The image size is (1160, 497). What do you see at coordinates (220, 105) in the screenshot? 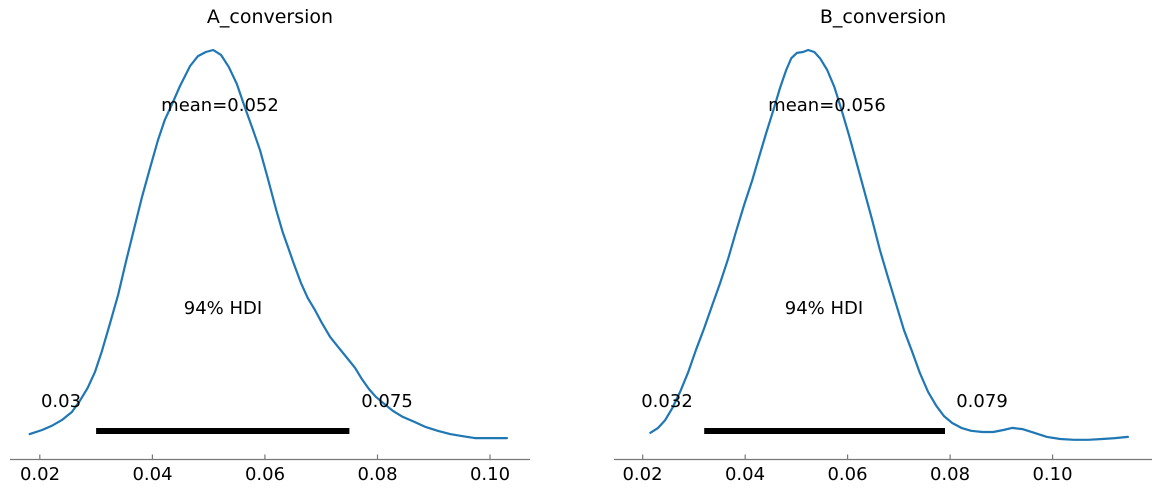
I see `panel-a-mean-label: mean=0.052` at bounding box center [220, 105].